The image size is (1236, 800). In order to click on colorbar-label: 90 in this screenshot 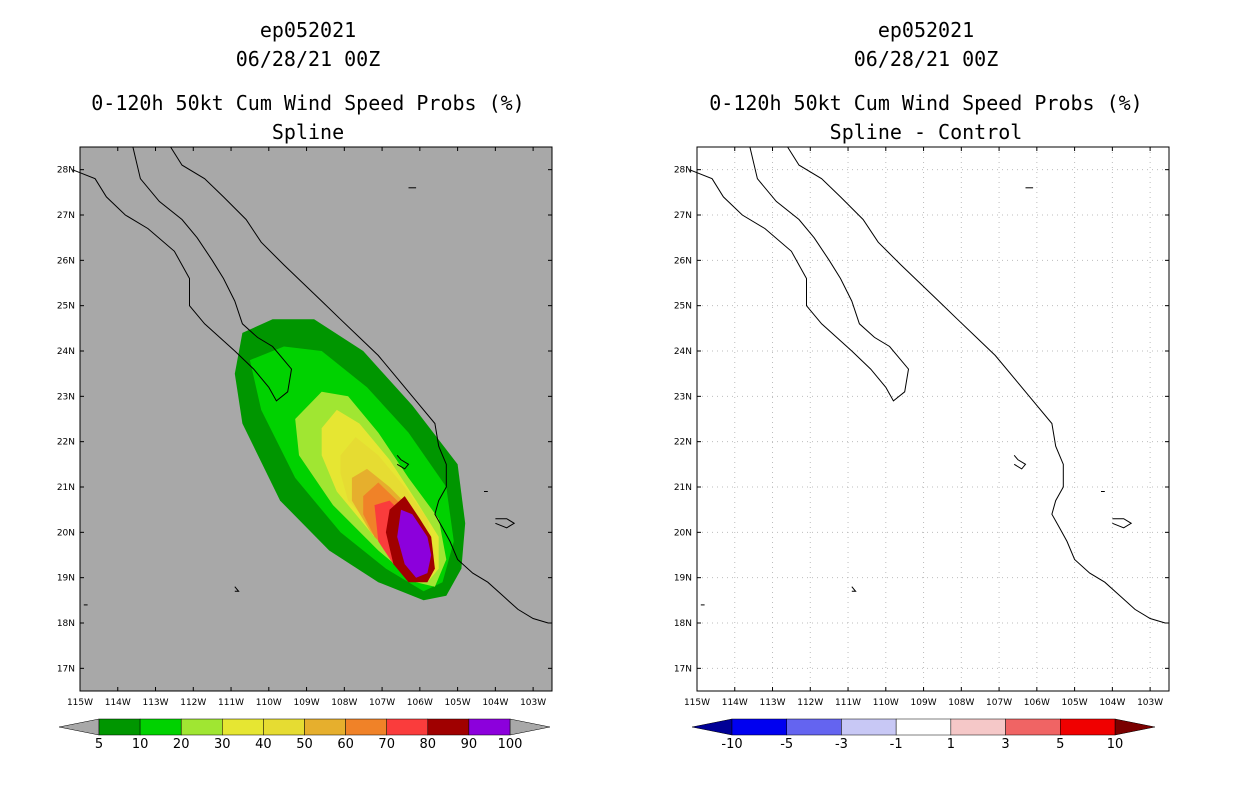, I will do `click(469, 744)`.